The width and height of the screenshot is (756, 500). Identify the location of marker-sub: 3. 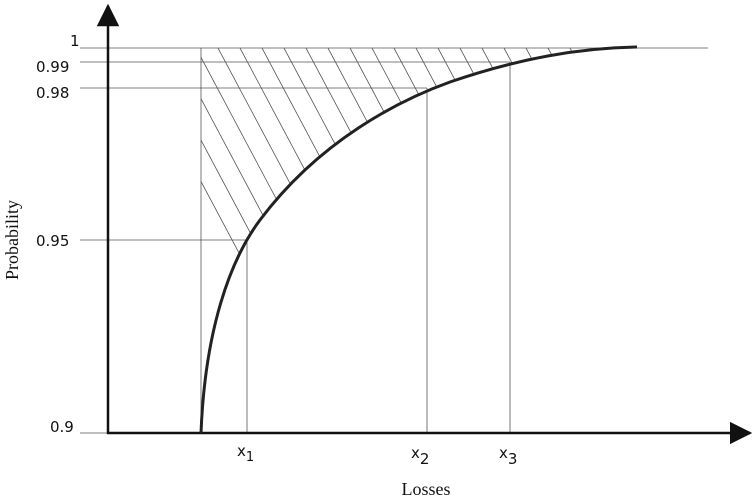
(513, 459).